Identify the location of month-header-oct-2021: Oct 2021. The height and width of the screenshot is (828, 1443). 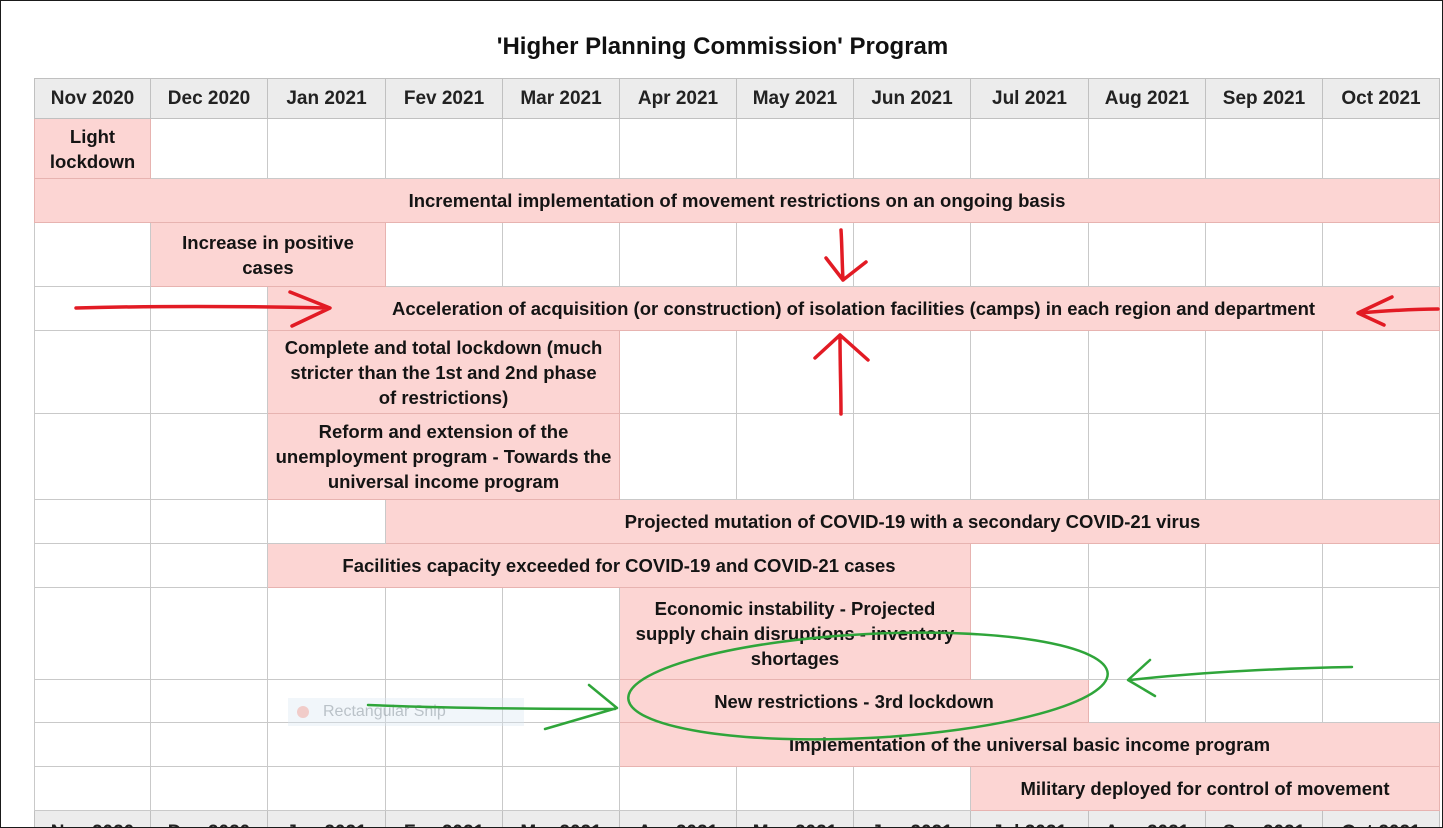
(1381, 819).